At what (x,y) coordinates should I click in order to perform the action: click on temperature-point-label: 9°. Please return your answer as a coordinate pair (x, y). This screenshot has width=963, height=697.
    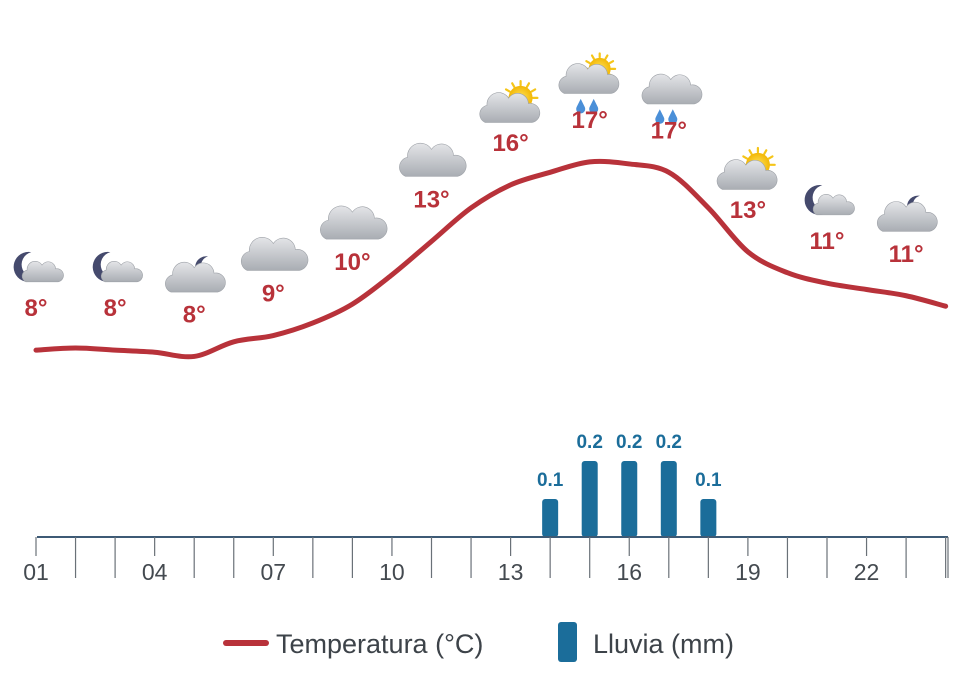
    Looking at the image, I should click on (273, 294).